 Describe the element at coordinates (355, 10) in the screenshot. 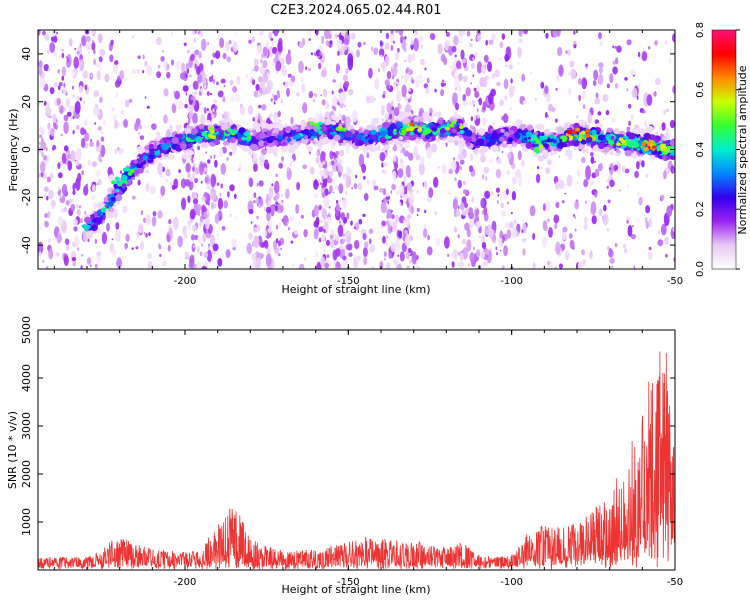

I see `figure-title: C2E3.2024.065.02.44.R01` at that location.